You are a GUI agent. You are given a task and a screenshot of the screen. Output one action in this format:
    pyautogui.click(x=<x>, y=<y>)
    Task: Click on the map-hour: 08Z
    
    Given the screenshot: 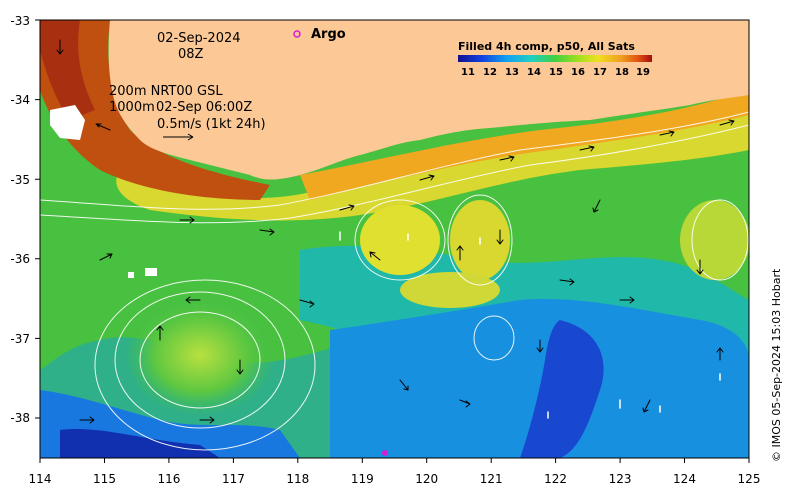 What is the action you would take?
    pyautogui.click(x=191, y=54)
    